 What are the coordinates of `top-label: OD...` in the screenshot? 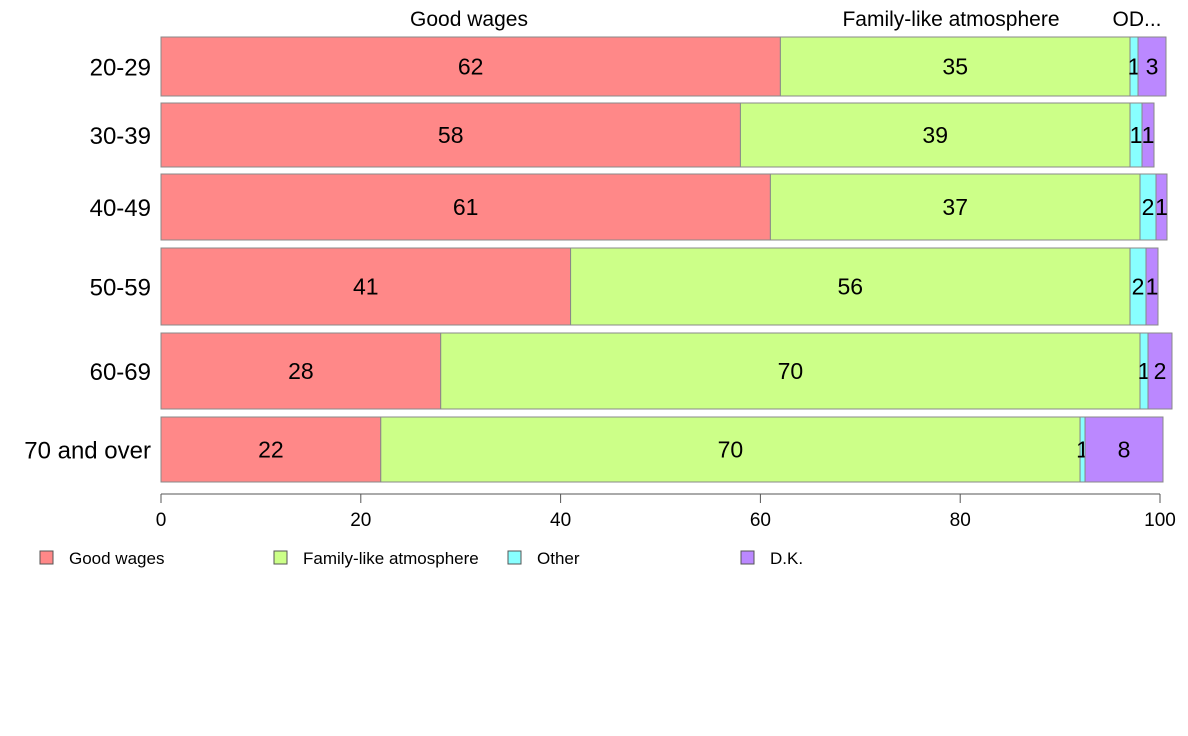 It's located at (1136, 19).